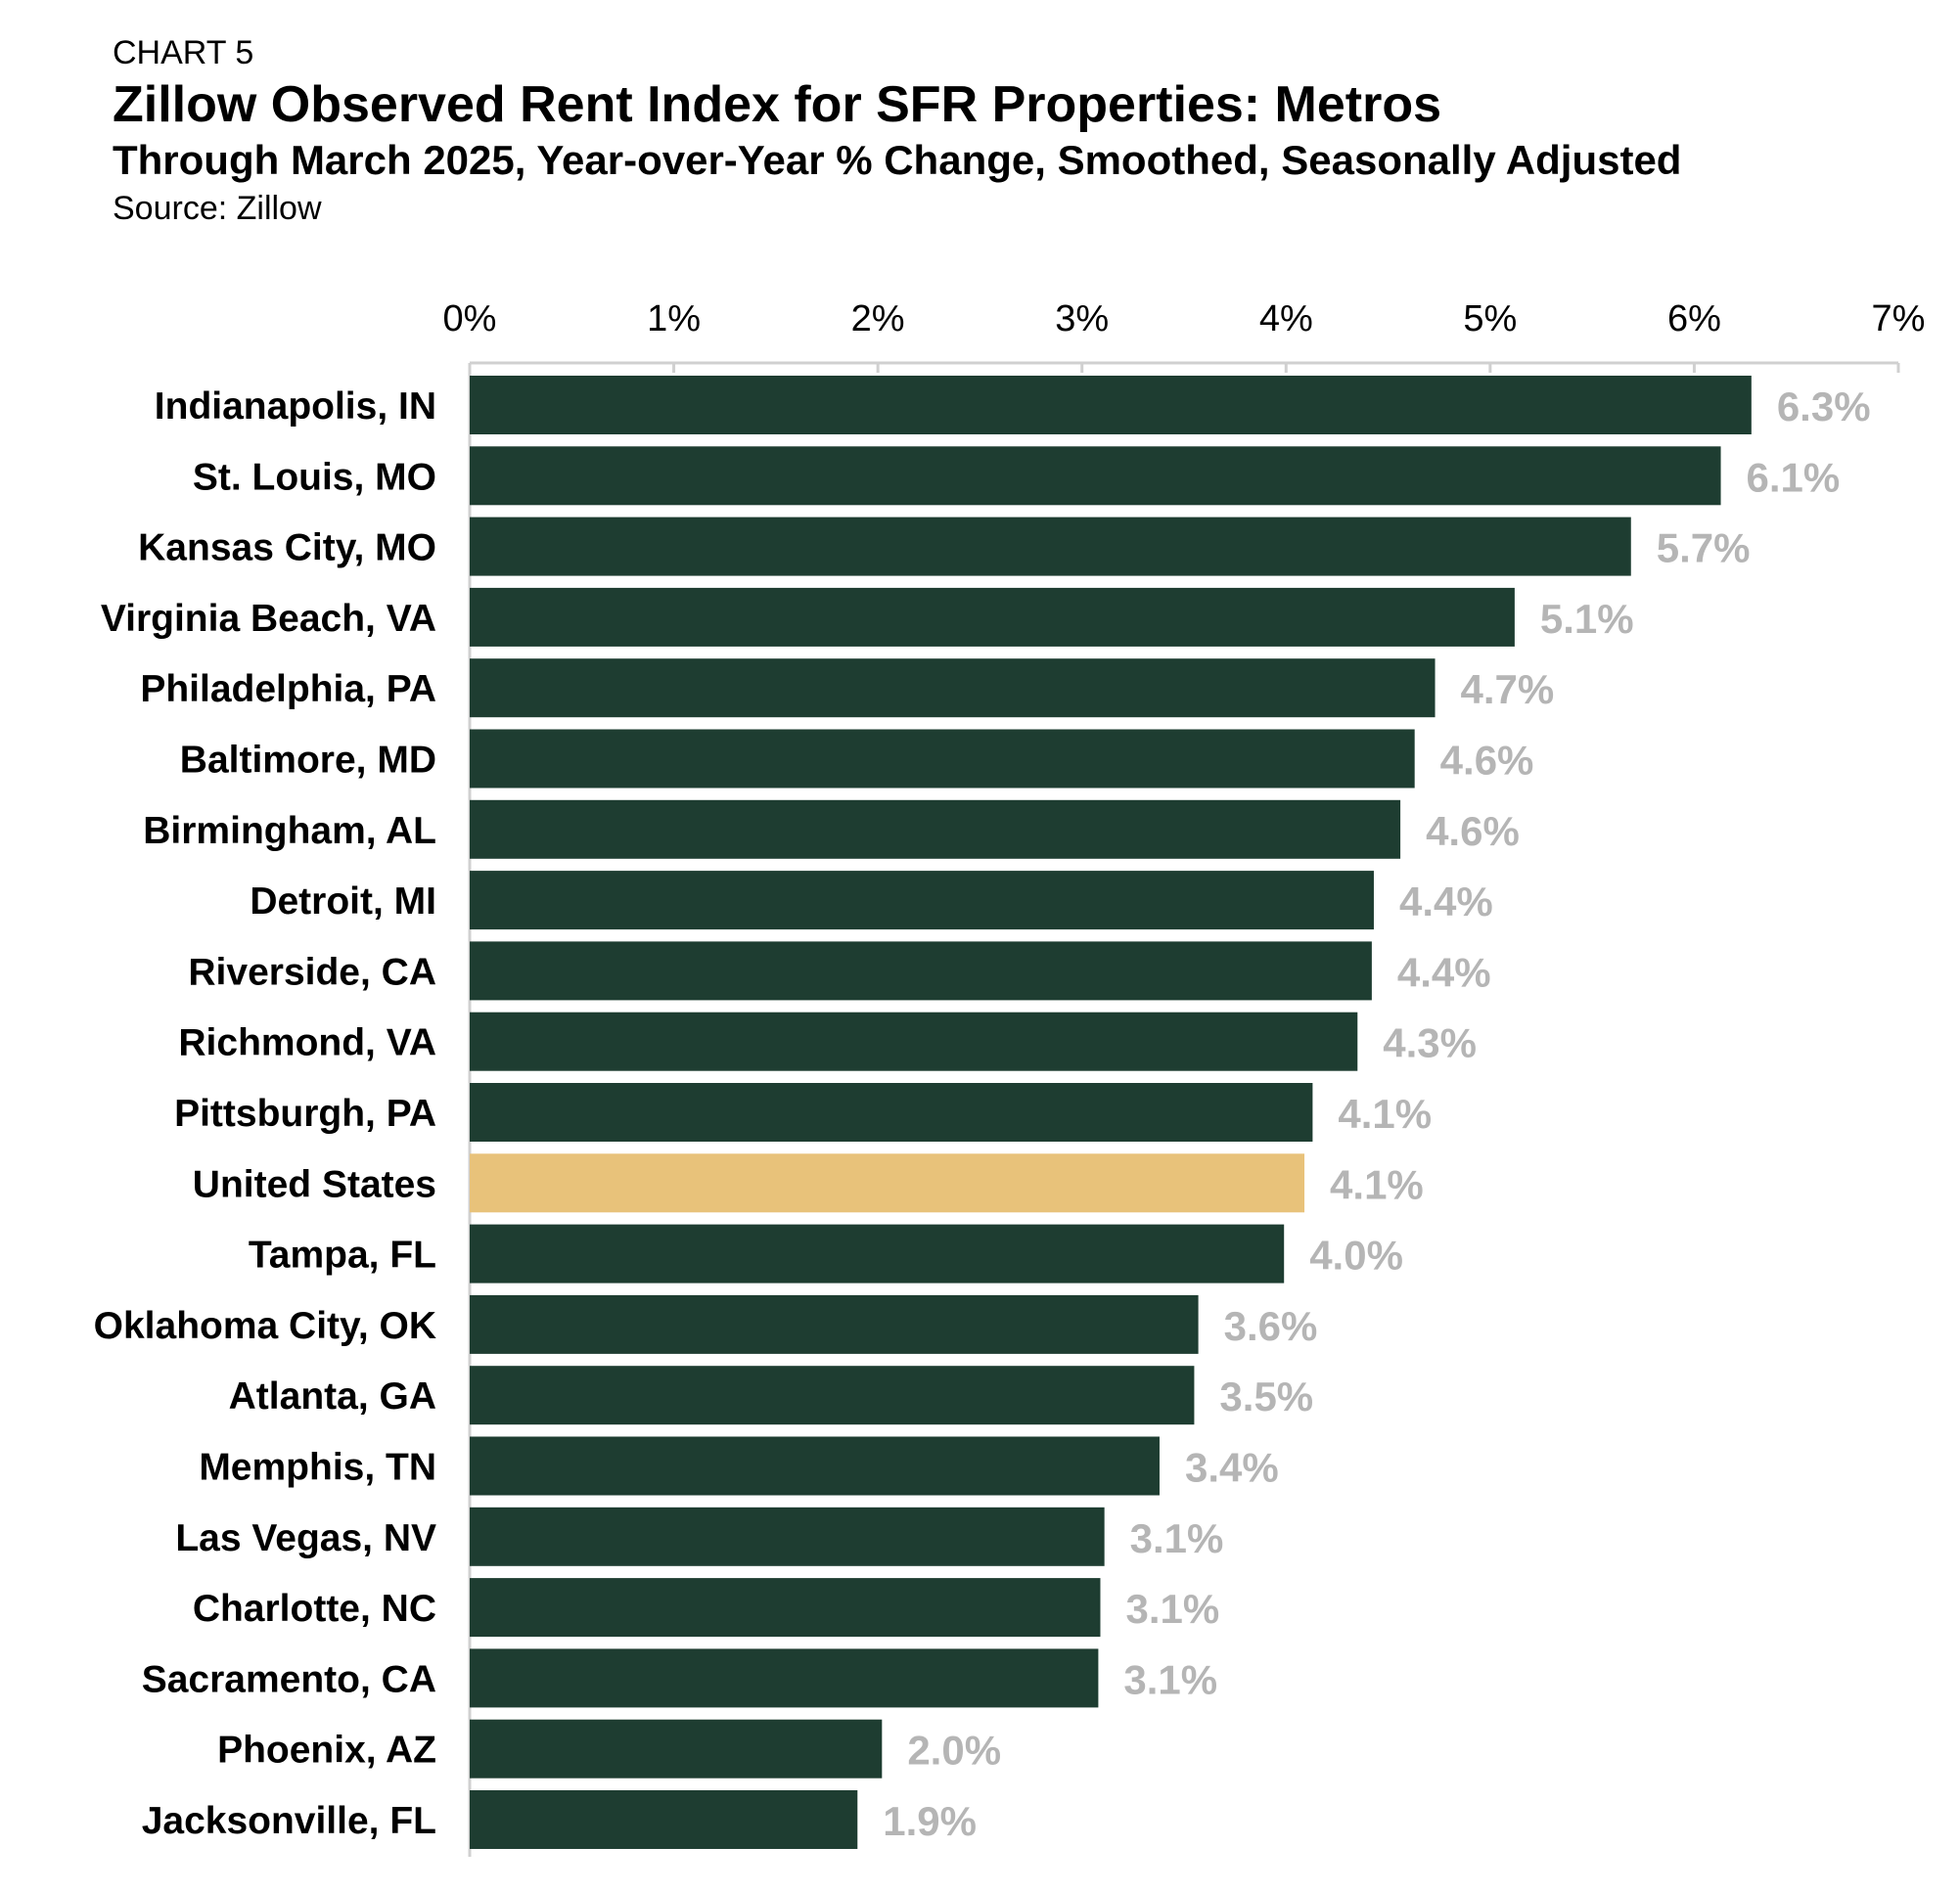  I want to click on category-label: Jacksonville, FL, so click(289, 1821).